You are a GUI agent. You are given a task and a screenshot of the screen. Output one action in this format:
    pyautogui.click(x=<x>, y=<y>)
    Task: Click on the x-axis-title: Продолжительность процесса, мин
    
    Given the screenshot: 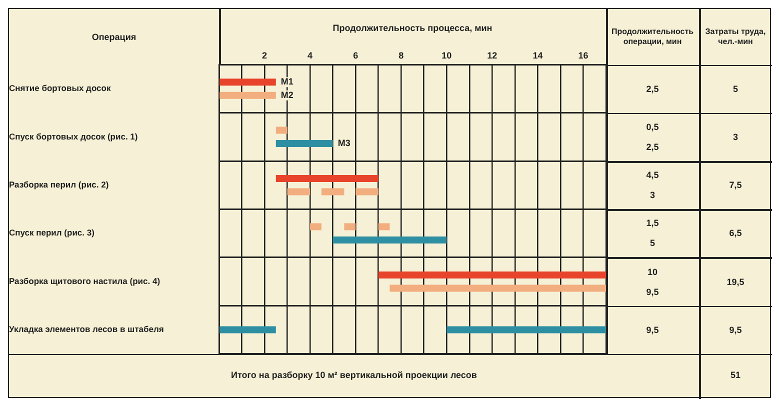 What is the action you would take?
    pyautogui.click(x=412, y=27)
    